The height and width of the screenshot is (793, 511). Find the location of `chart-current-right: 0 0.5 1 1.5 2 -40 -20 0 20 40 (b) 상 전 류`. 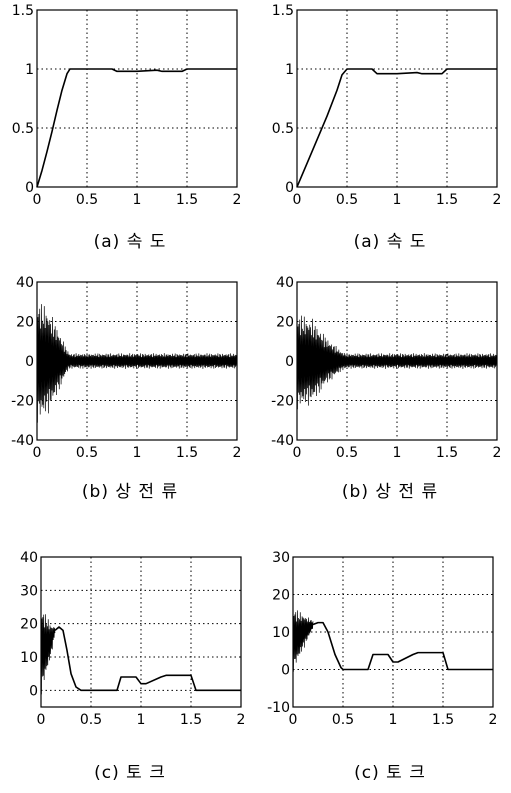

chart-current-right: 0 0.5 1 1.5 2 -40 -20 0 20 40 (b) 상 전 류 is located at coordinates (386, 388).